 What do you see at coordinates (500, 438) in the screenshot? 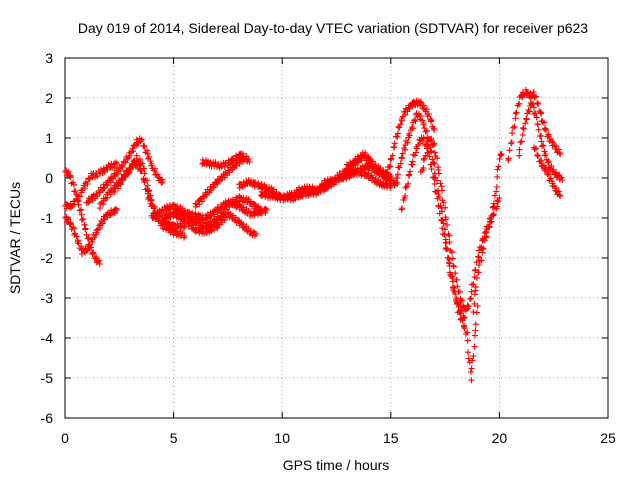
I see `x-tick-label: 20` at bounding box center [500, 438].